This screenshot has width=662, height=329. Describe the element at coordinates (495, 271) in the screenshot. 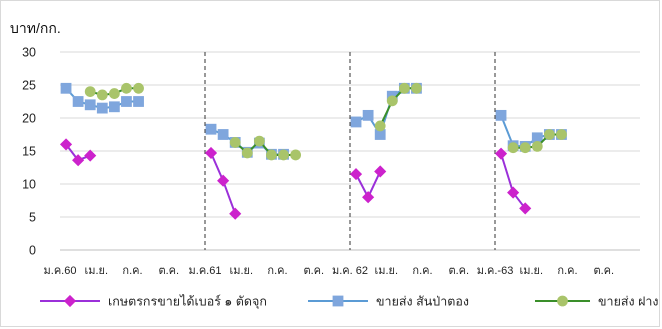

I see `x-tick-label: ม.ค.-63` at that location.